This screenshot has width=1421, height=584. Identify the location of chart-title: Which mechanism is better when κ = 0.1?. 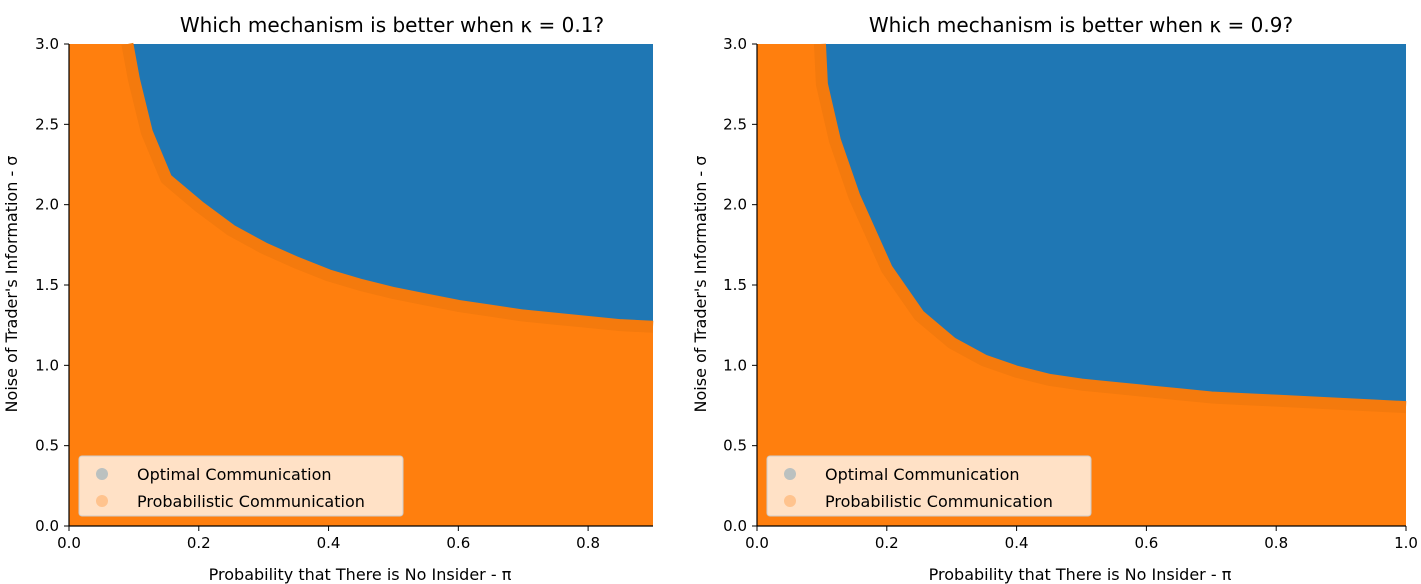
(392, 25).